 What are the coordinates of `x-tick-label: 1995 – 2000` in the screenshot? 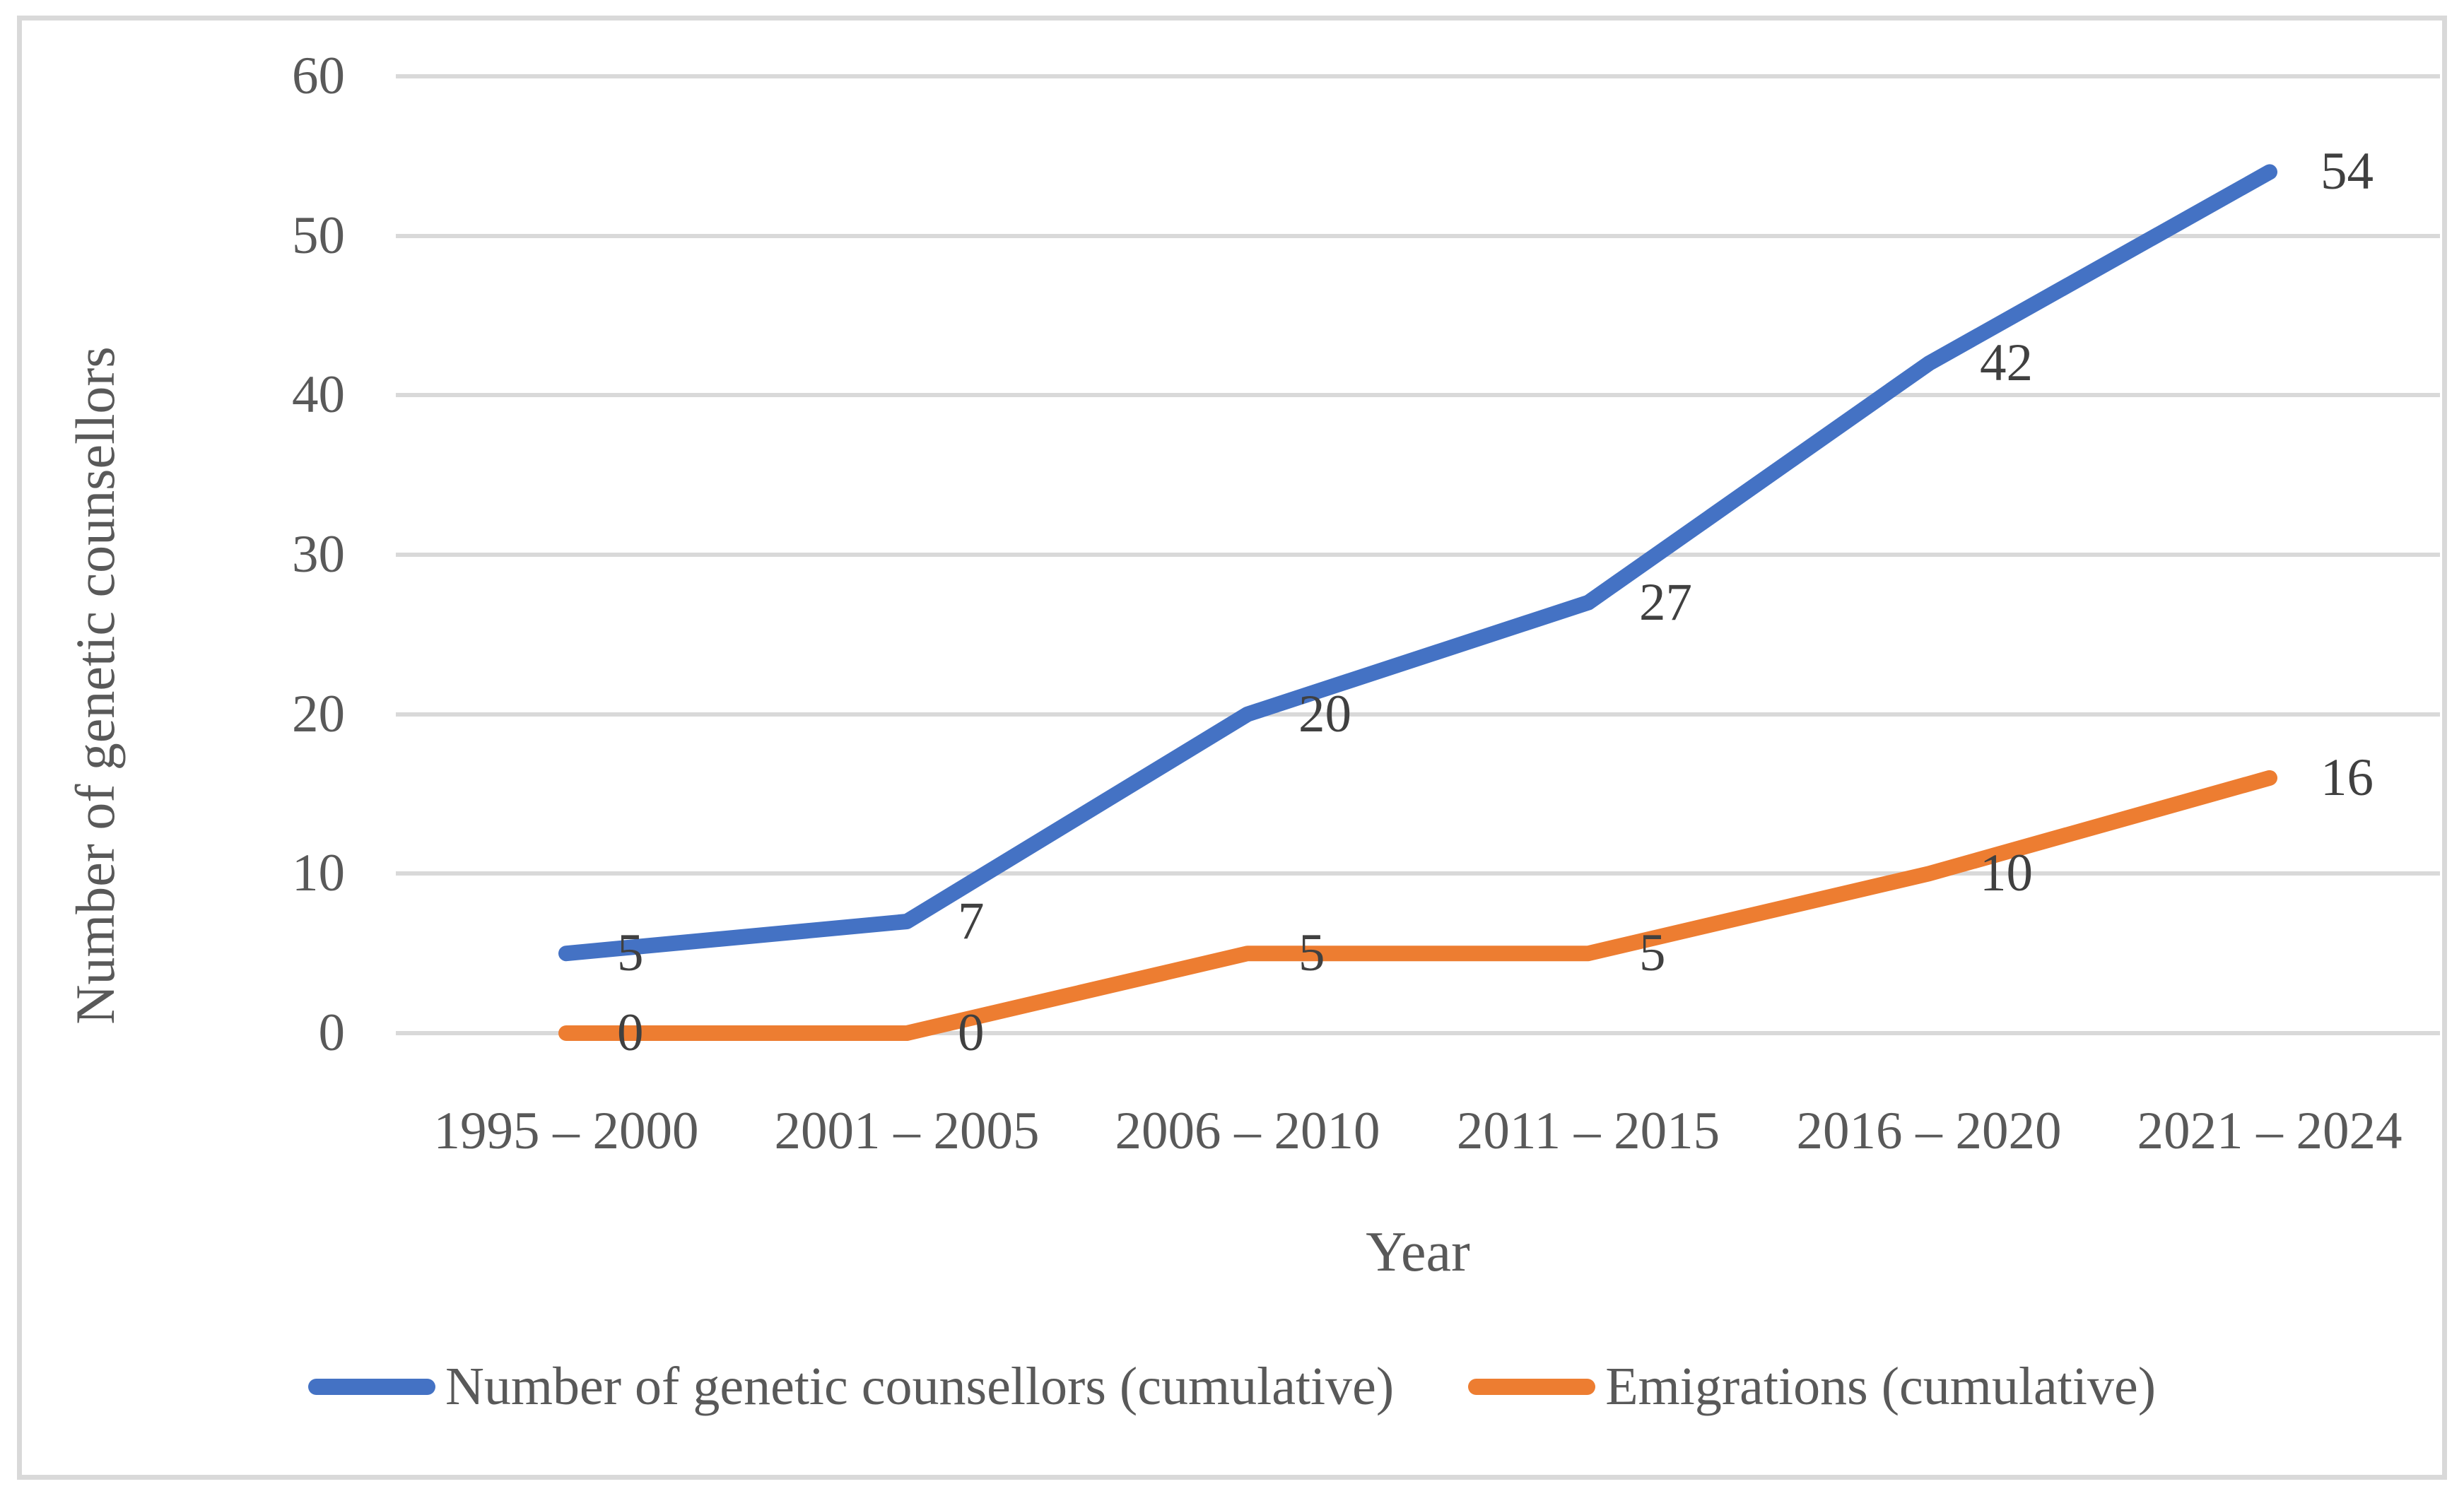 It's located at (566, 1131).